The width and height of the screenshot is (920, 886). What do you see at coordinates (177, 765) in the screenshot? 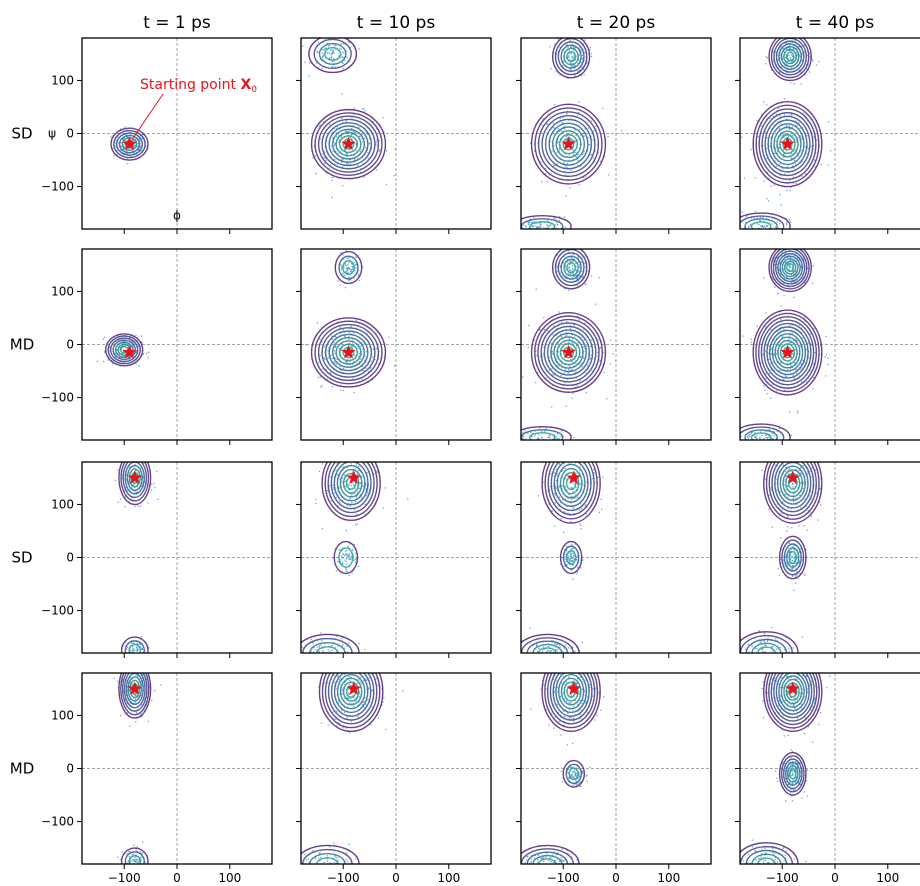
I see `panel` at bounding box center [177, 765].